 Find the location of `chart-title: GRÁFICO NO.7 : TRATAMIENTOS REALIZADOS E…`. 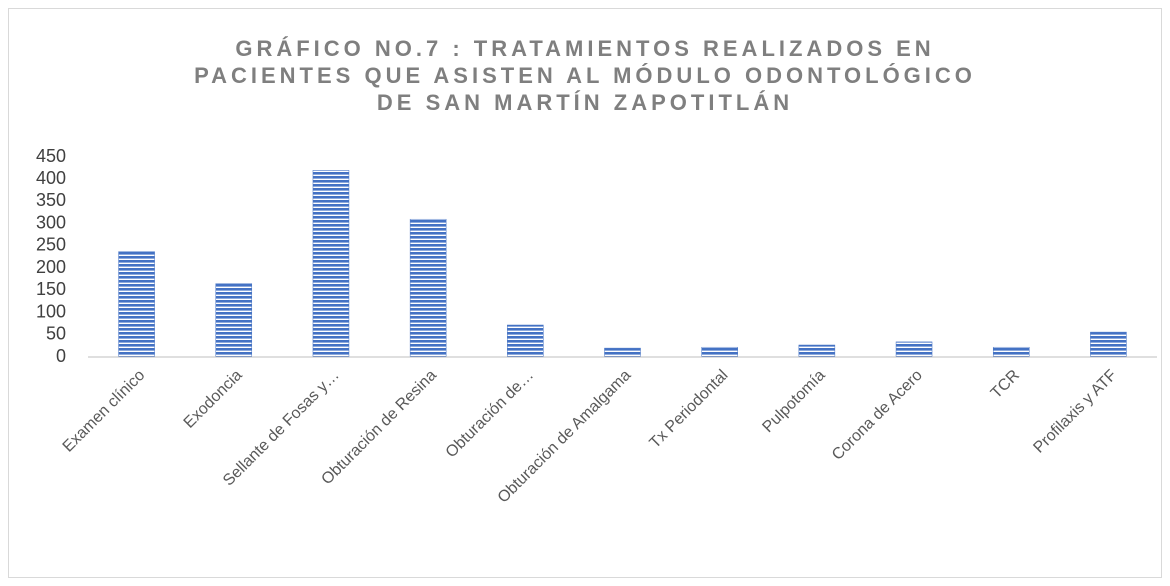

chart-title: GRÁFICO NO.7 : TRATAMIENTOS REALIZADOS E… is located at coordinates (584, 48).